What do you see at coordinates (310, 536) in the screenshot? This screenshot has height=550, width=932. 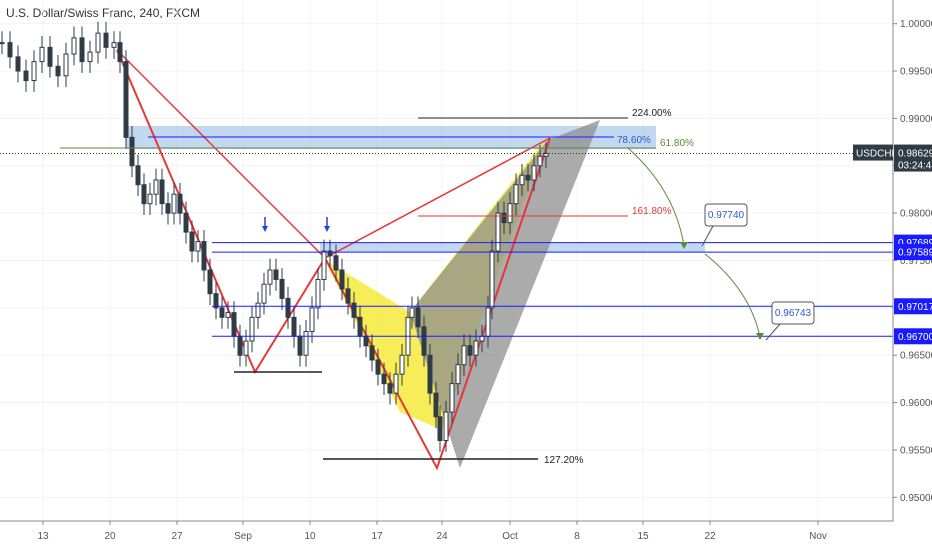 I see `x-tick-label: 10` at bounding box center [310, 536].